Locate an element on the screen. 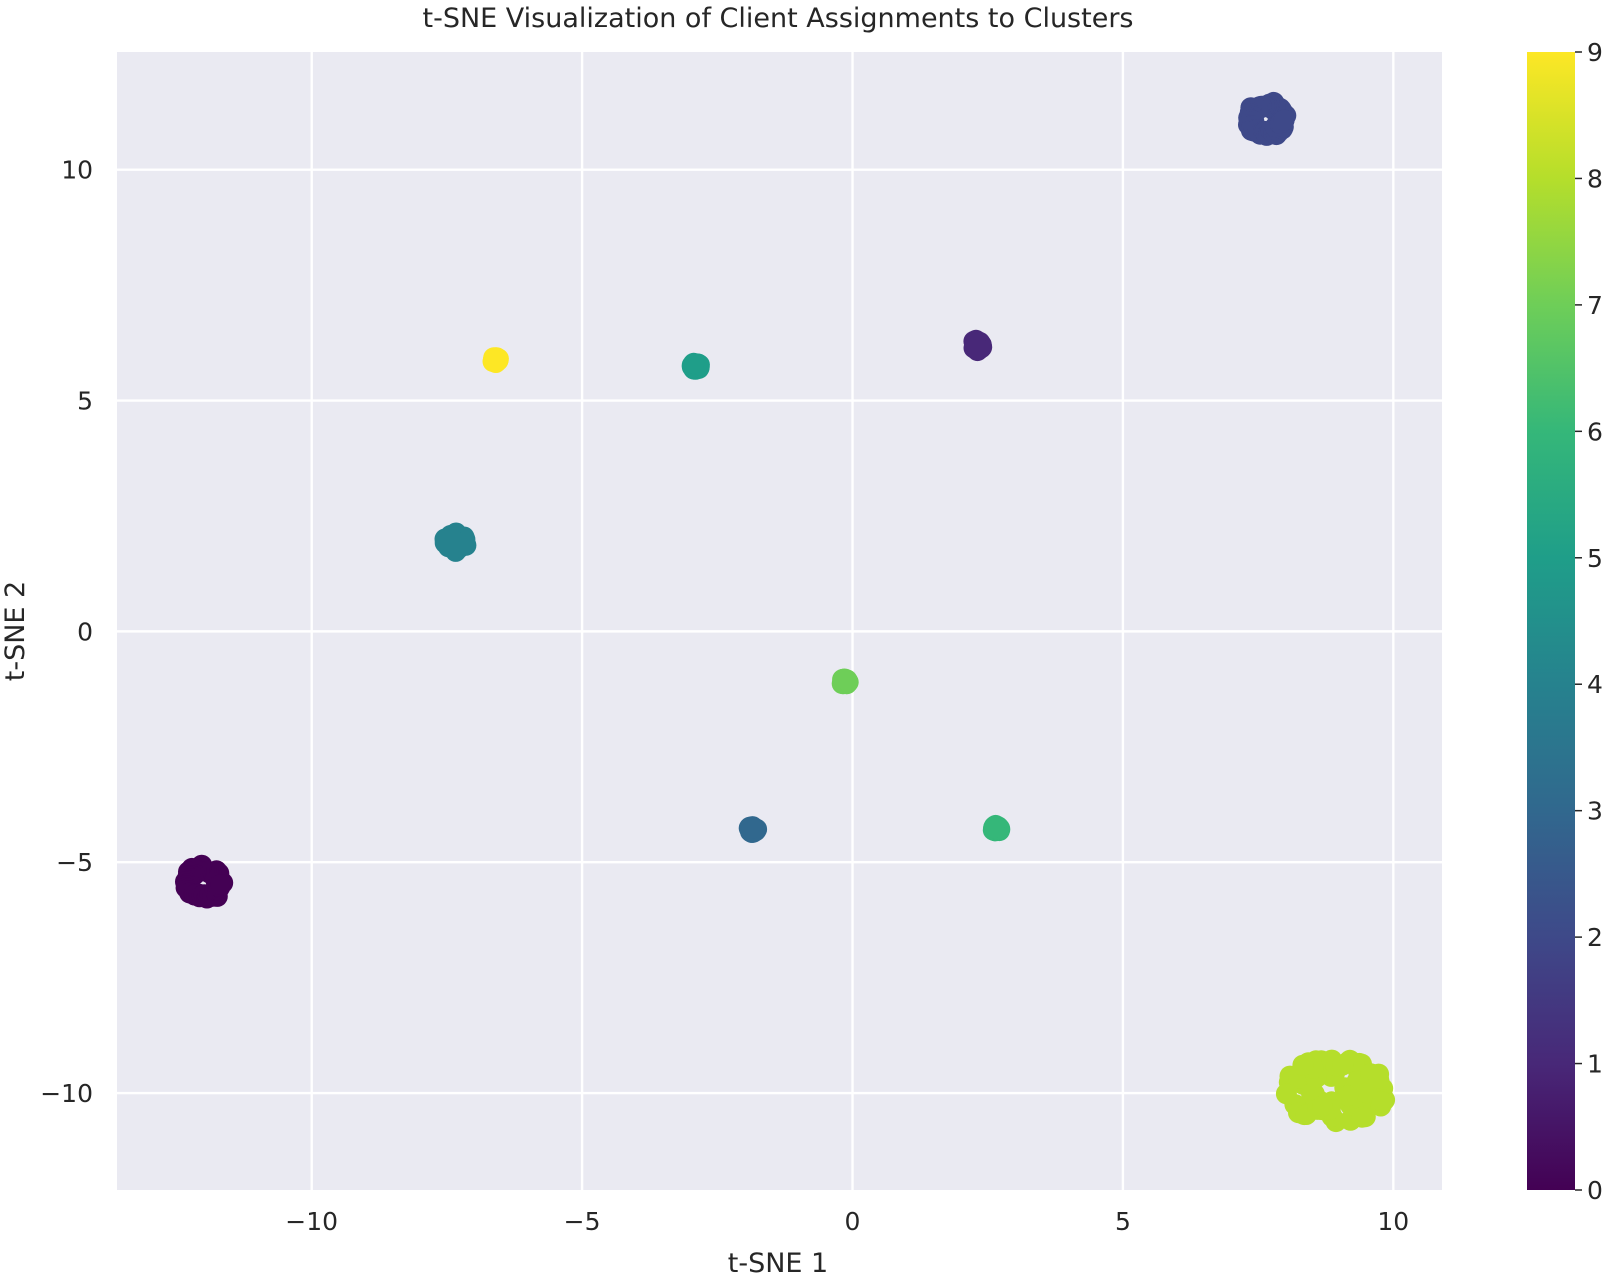 The width and height of the screenshot is (1615, 1286). y-axis-label: t-SNE 2 is located at coordinates (15, 631).